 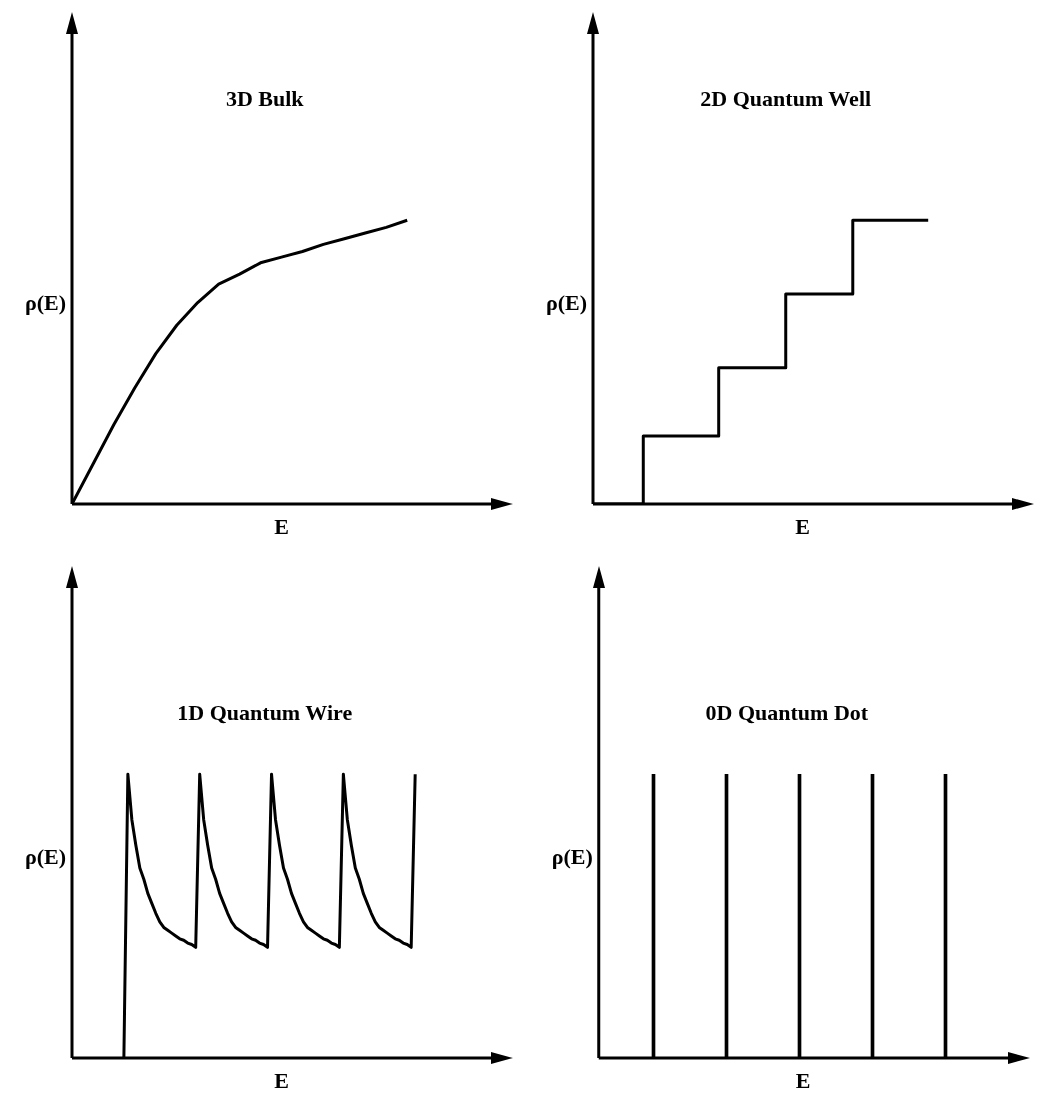 What do you see at coordinates (265, 98) in the screenshot?
I see `chart-title: 3D Bulk` at bounding box center [265, 98].